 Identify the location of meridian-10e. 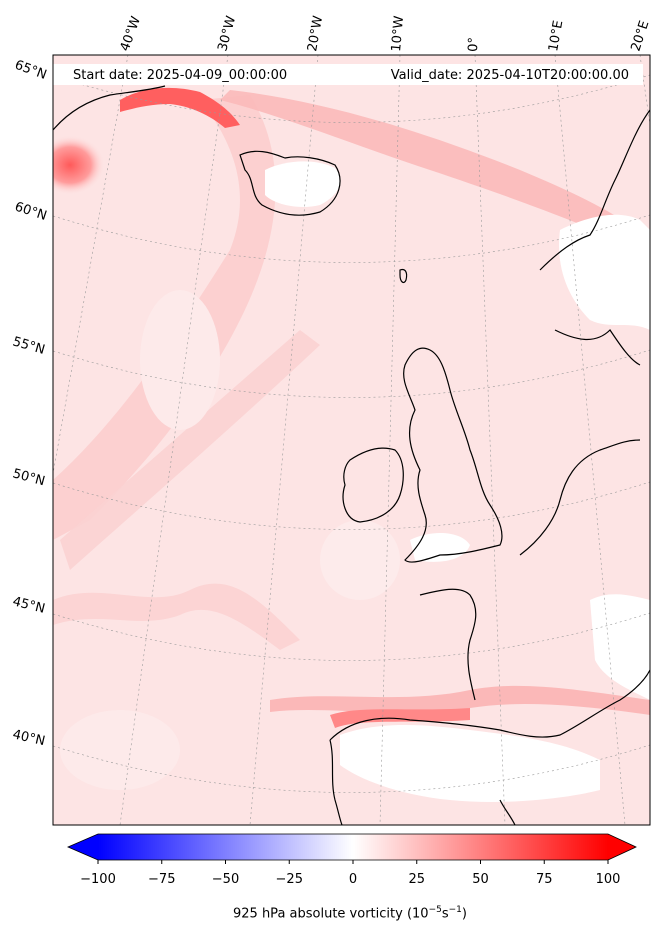
(590, 440).